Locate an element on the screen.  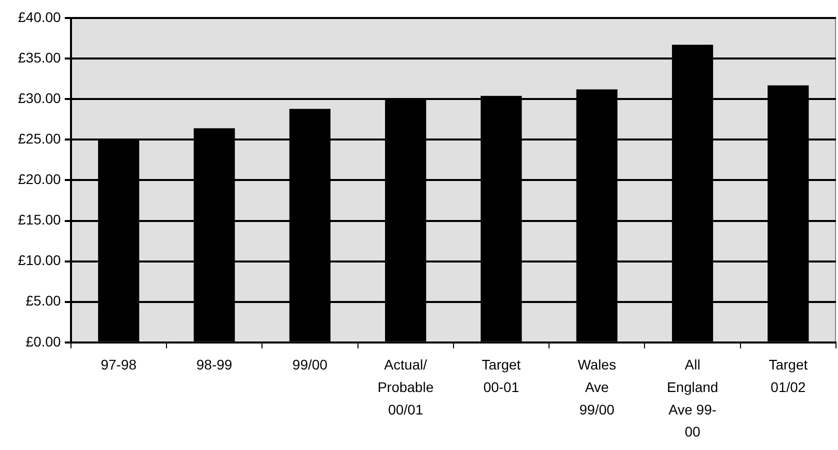
y-tick-label: £5.00 is located at coordinates (44, 300).